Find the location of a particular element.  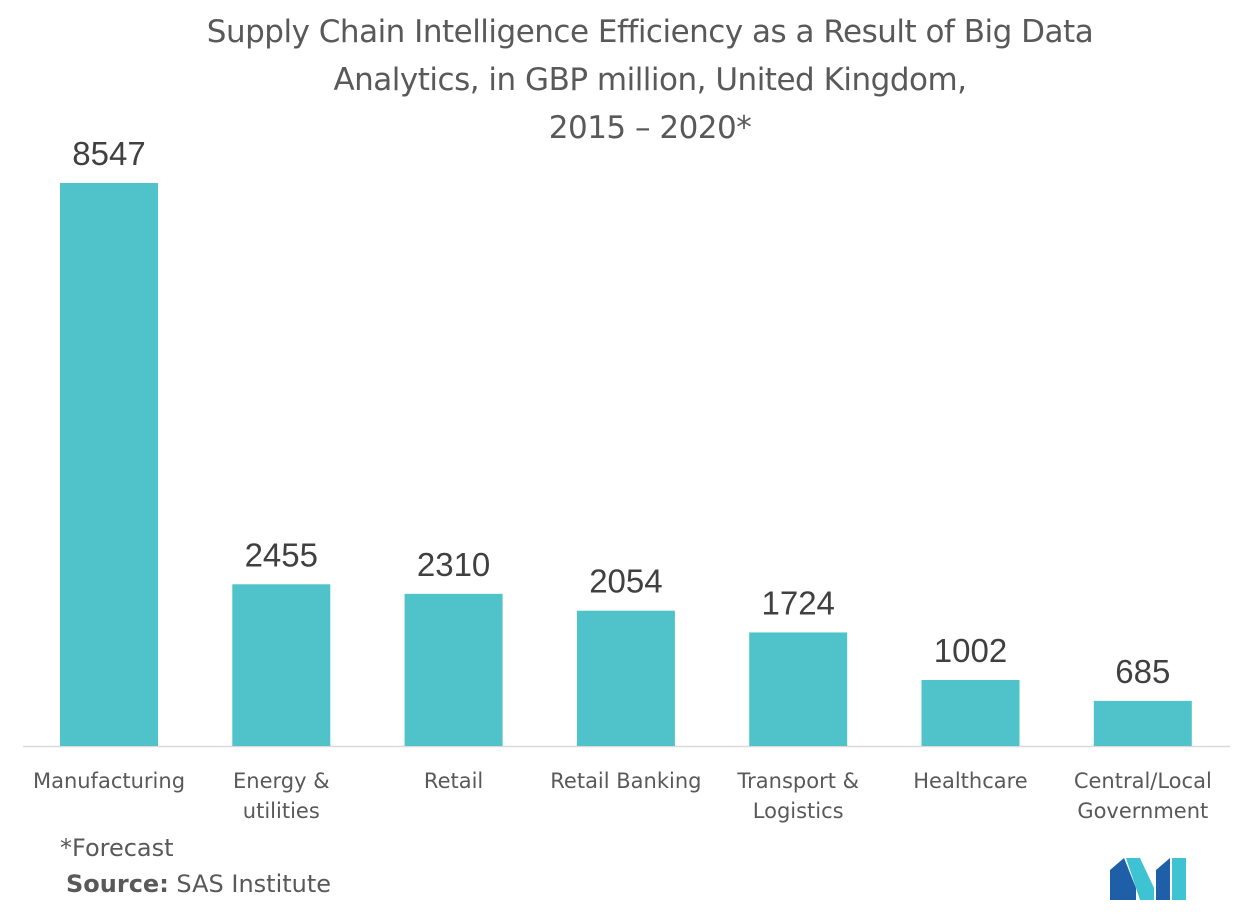

chart-title-line-3: 2015 – 2020* is located at coordinates (650, 128).